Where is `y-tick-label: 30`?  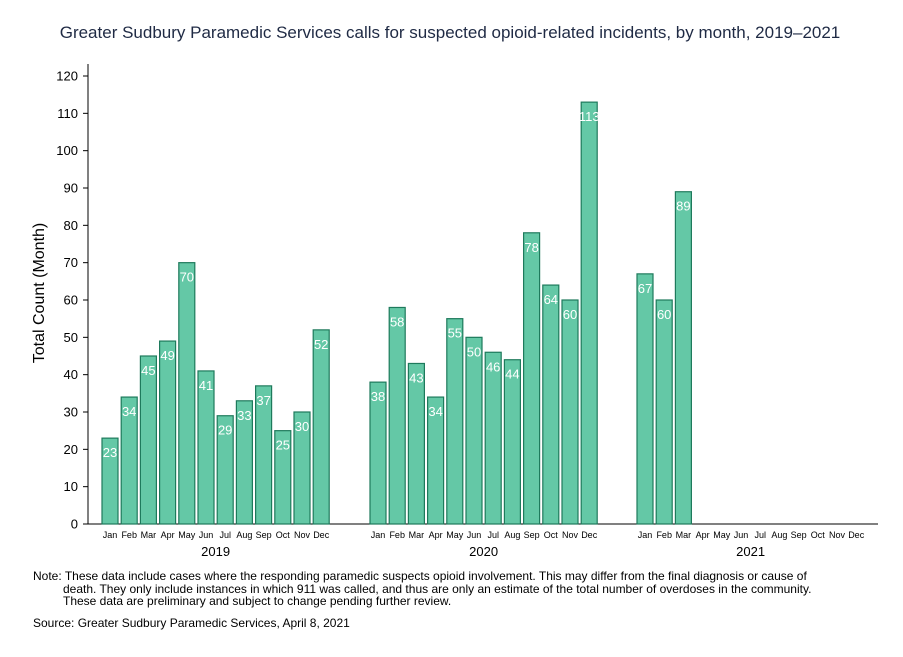 y-tick-label: 30 is located at coordinates (71, 412).